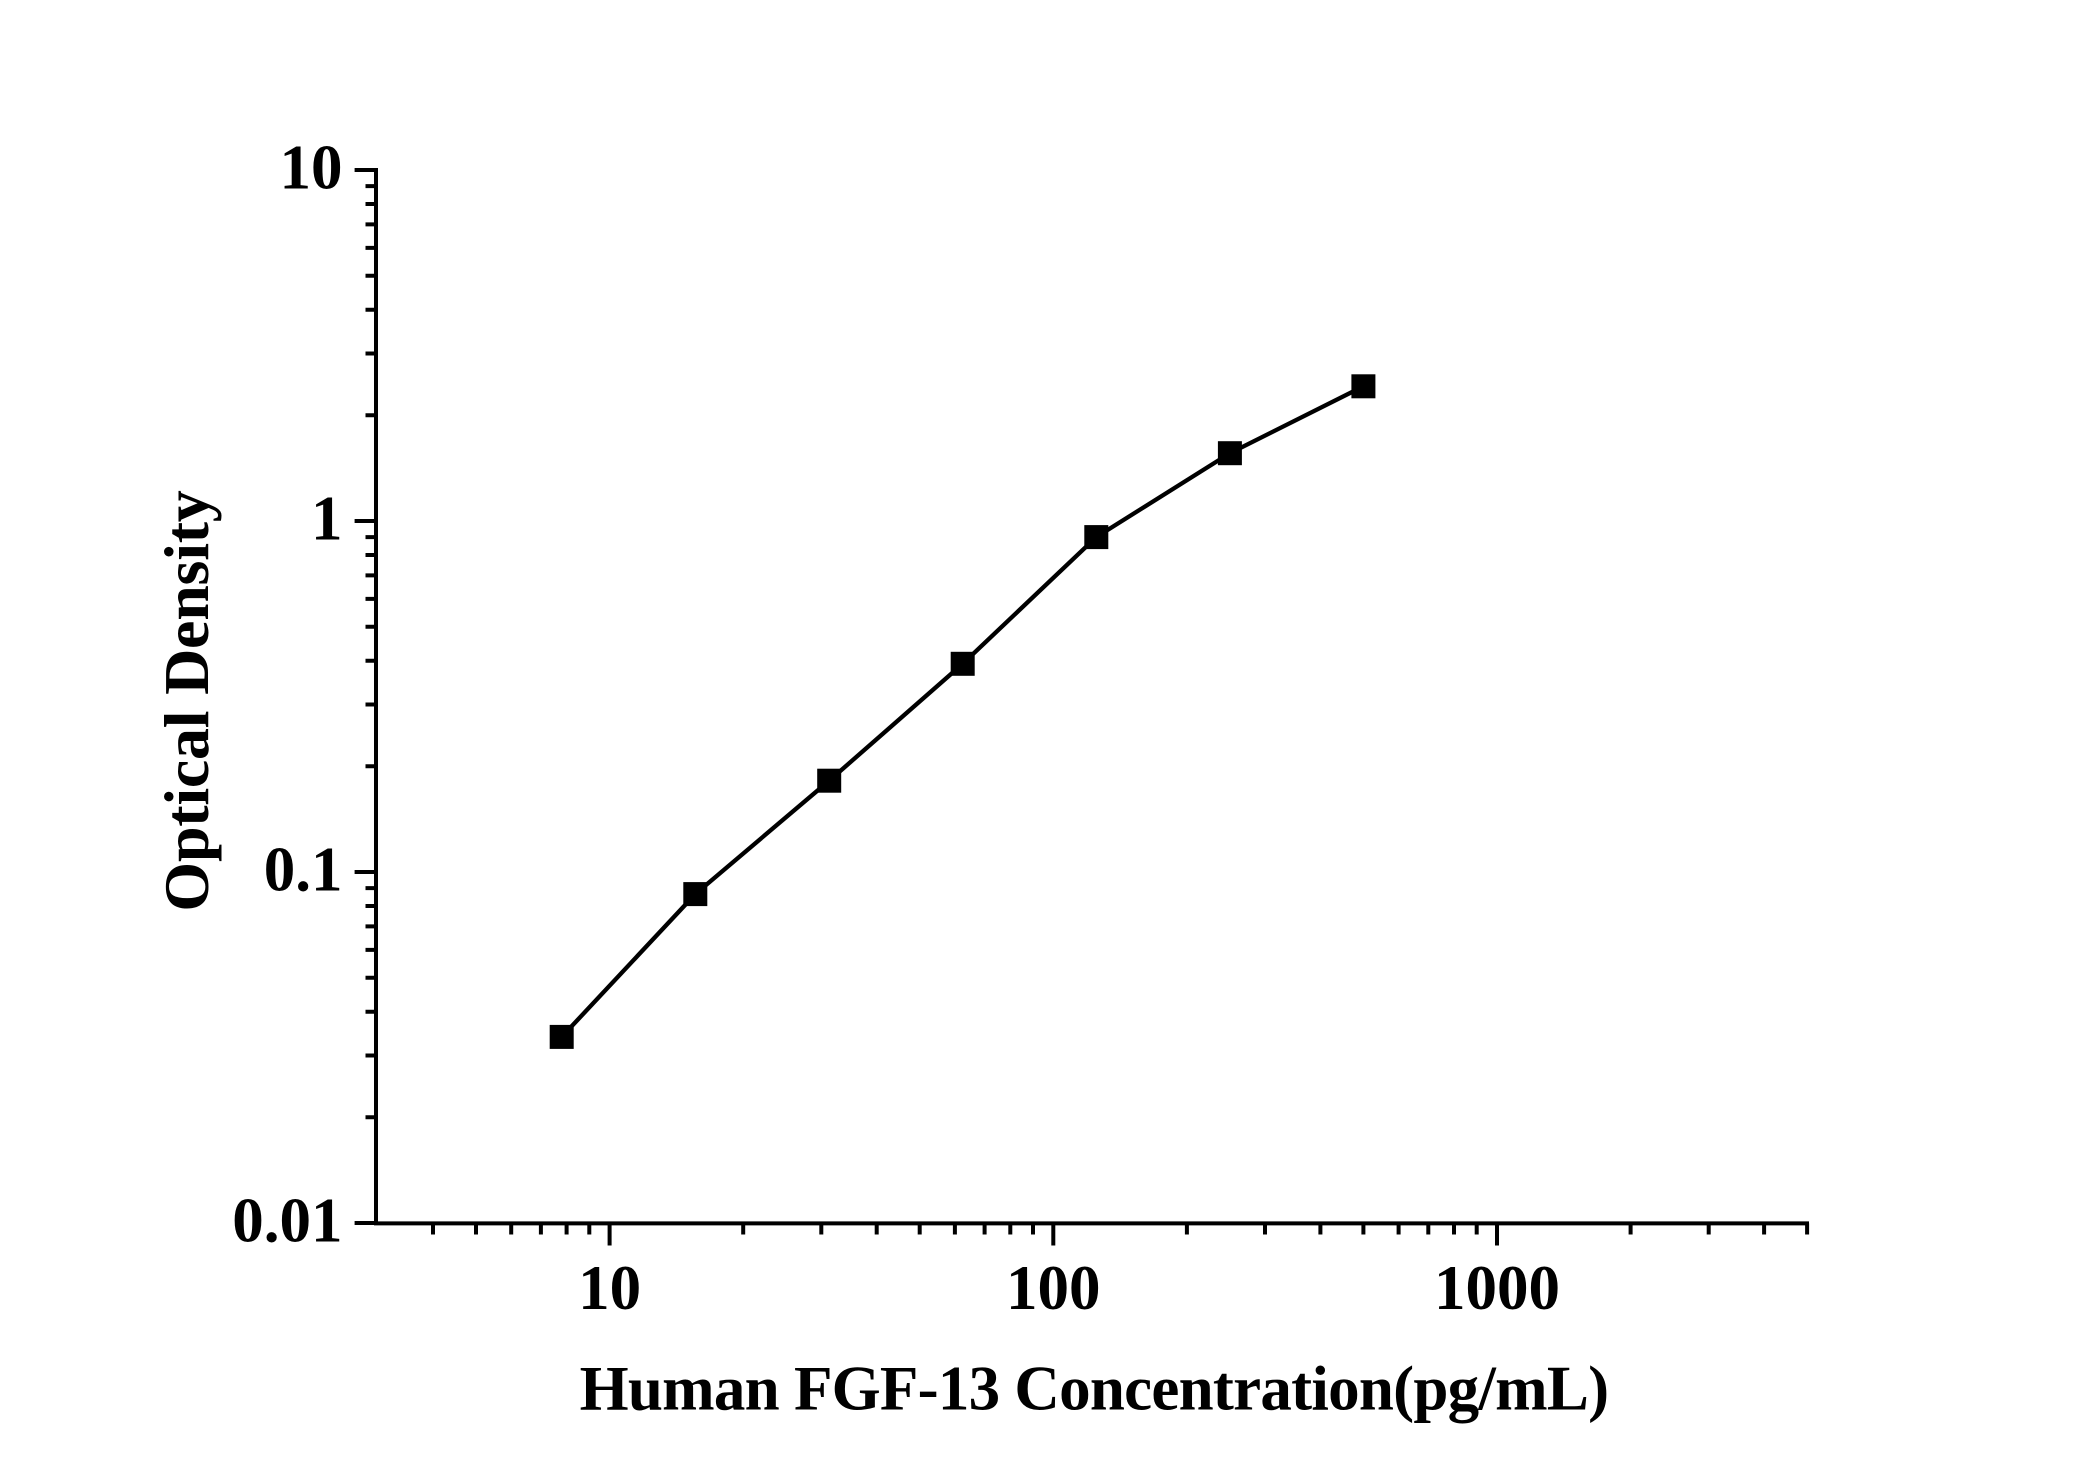 The image size is (2100, 1467). Describe the element at coordinates (1497, 1288) in the screenshot. I see `svg-text: 1000` at that location.